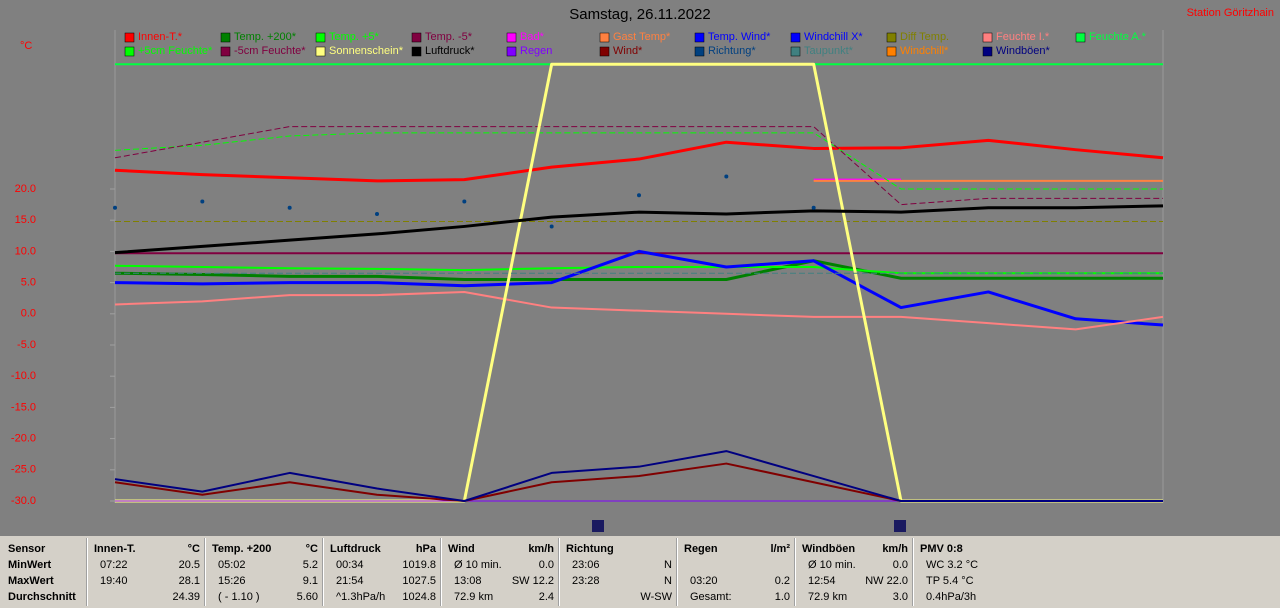 This screenshot has height=608, width=1280. What do you see at coordinates (941, 549) in the screenshot?
I see `column-title: PMV 0:8` at bounding box center [941, 549].